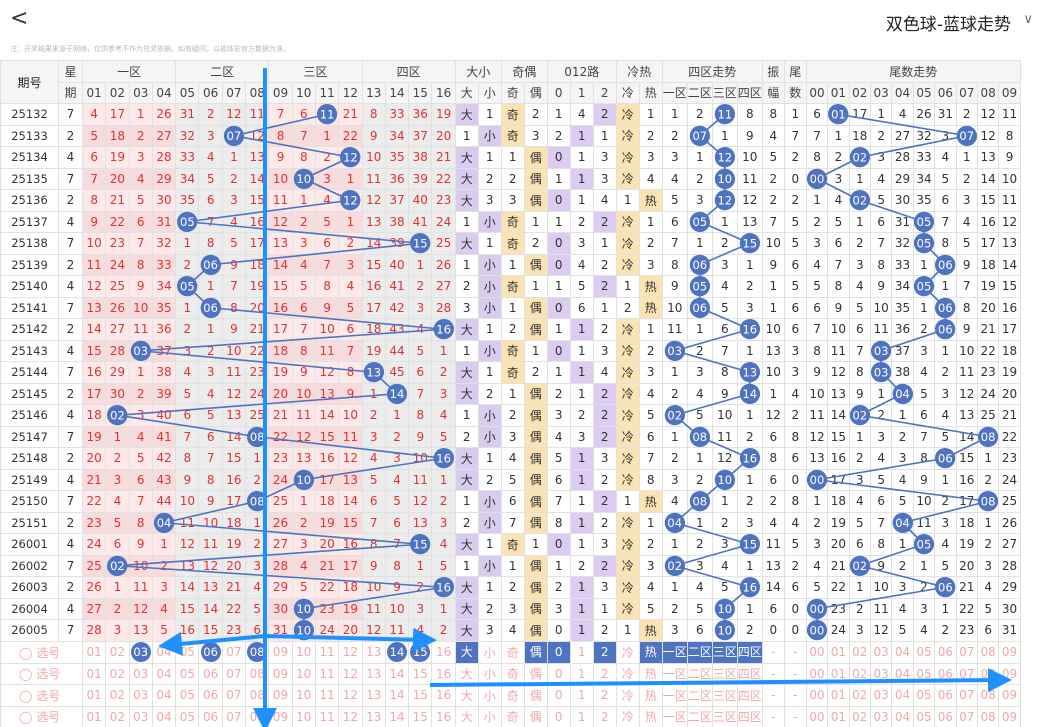 The width and height of the screenshot is (1051, 727). Describe the element at coordinates (397, 652) in the screenshot. I see `selected-ball: 14` at that location.